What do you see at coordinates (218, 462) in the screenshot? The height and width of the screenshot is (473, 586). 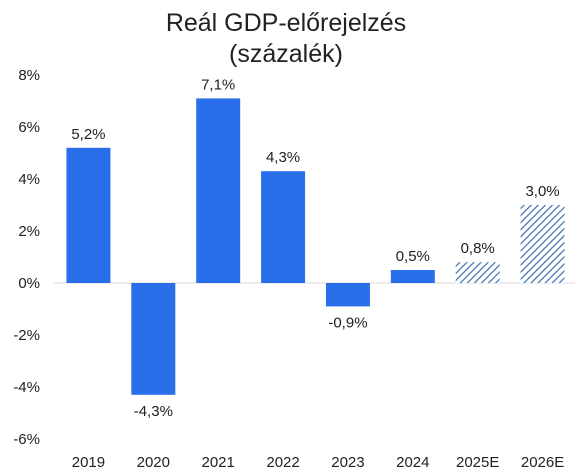 I see `x-tick-label-2021: 2021` at bounding box center [218, 462].